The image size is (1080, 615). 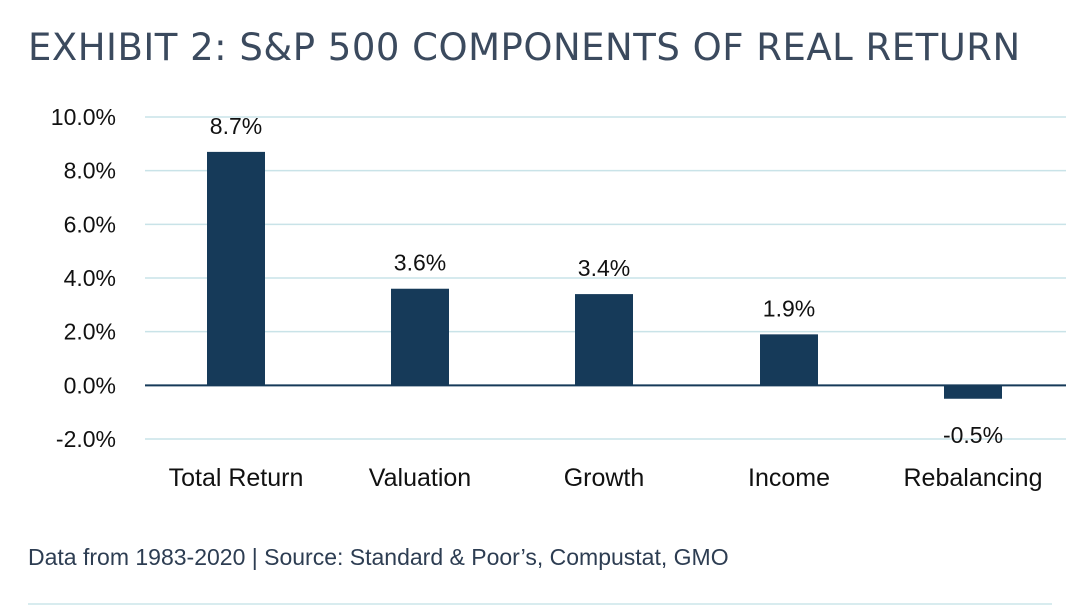 What do you see at coordinates (973, 435) in the screenshot?
I see `data-label: -0.5%` at bounding box center [973, 435].